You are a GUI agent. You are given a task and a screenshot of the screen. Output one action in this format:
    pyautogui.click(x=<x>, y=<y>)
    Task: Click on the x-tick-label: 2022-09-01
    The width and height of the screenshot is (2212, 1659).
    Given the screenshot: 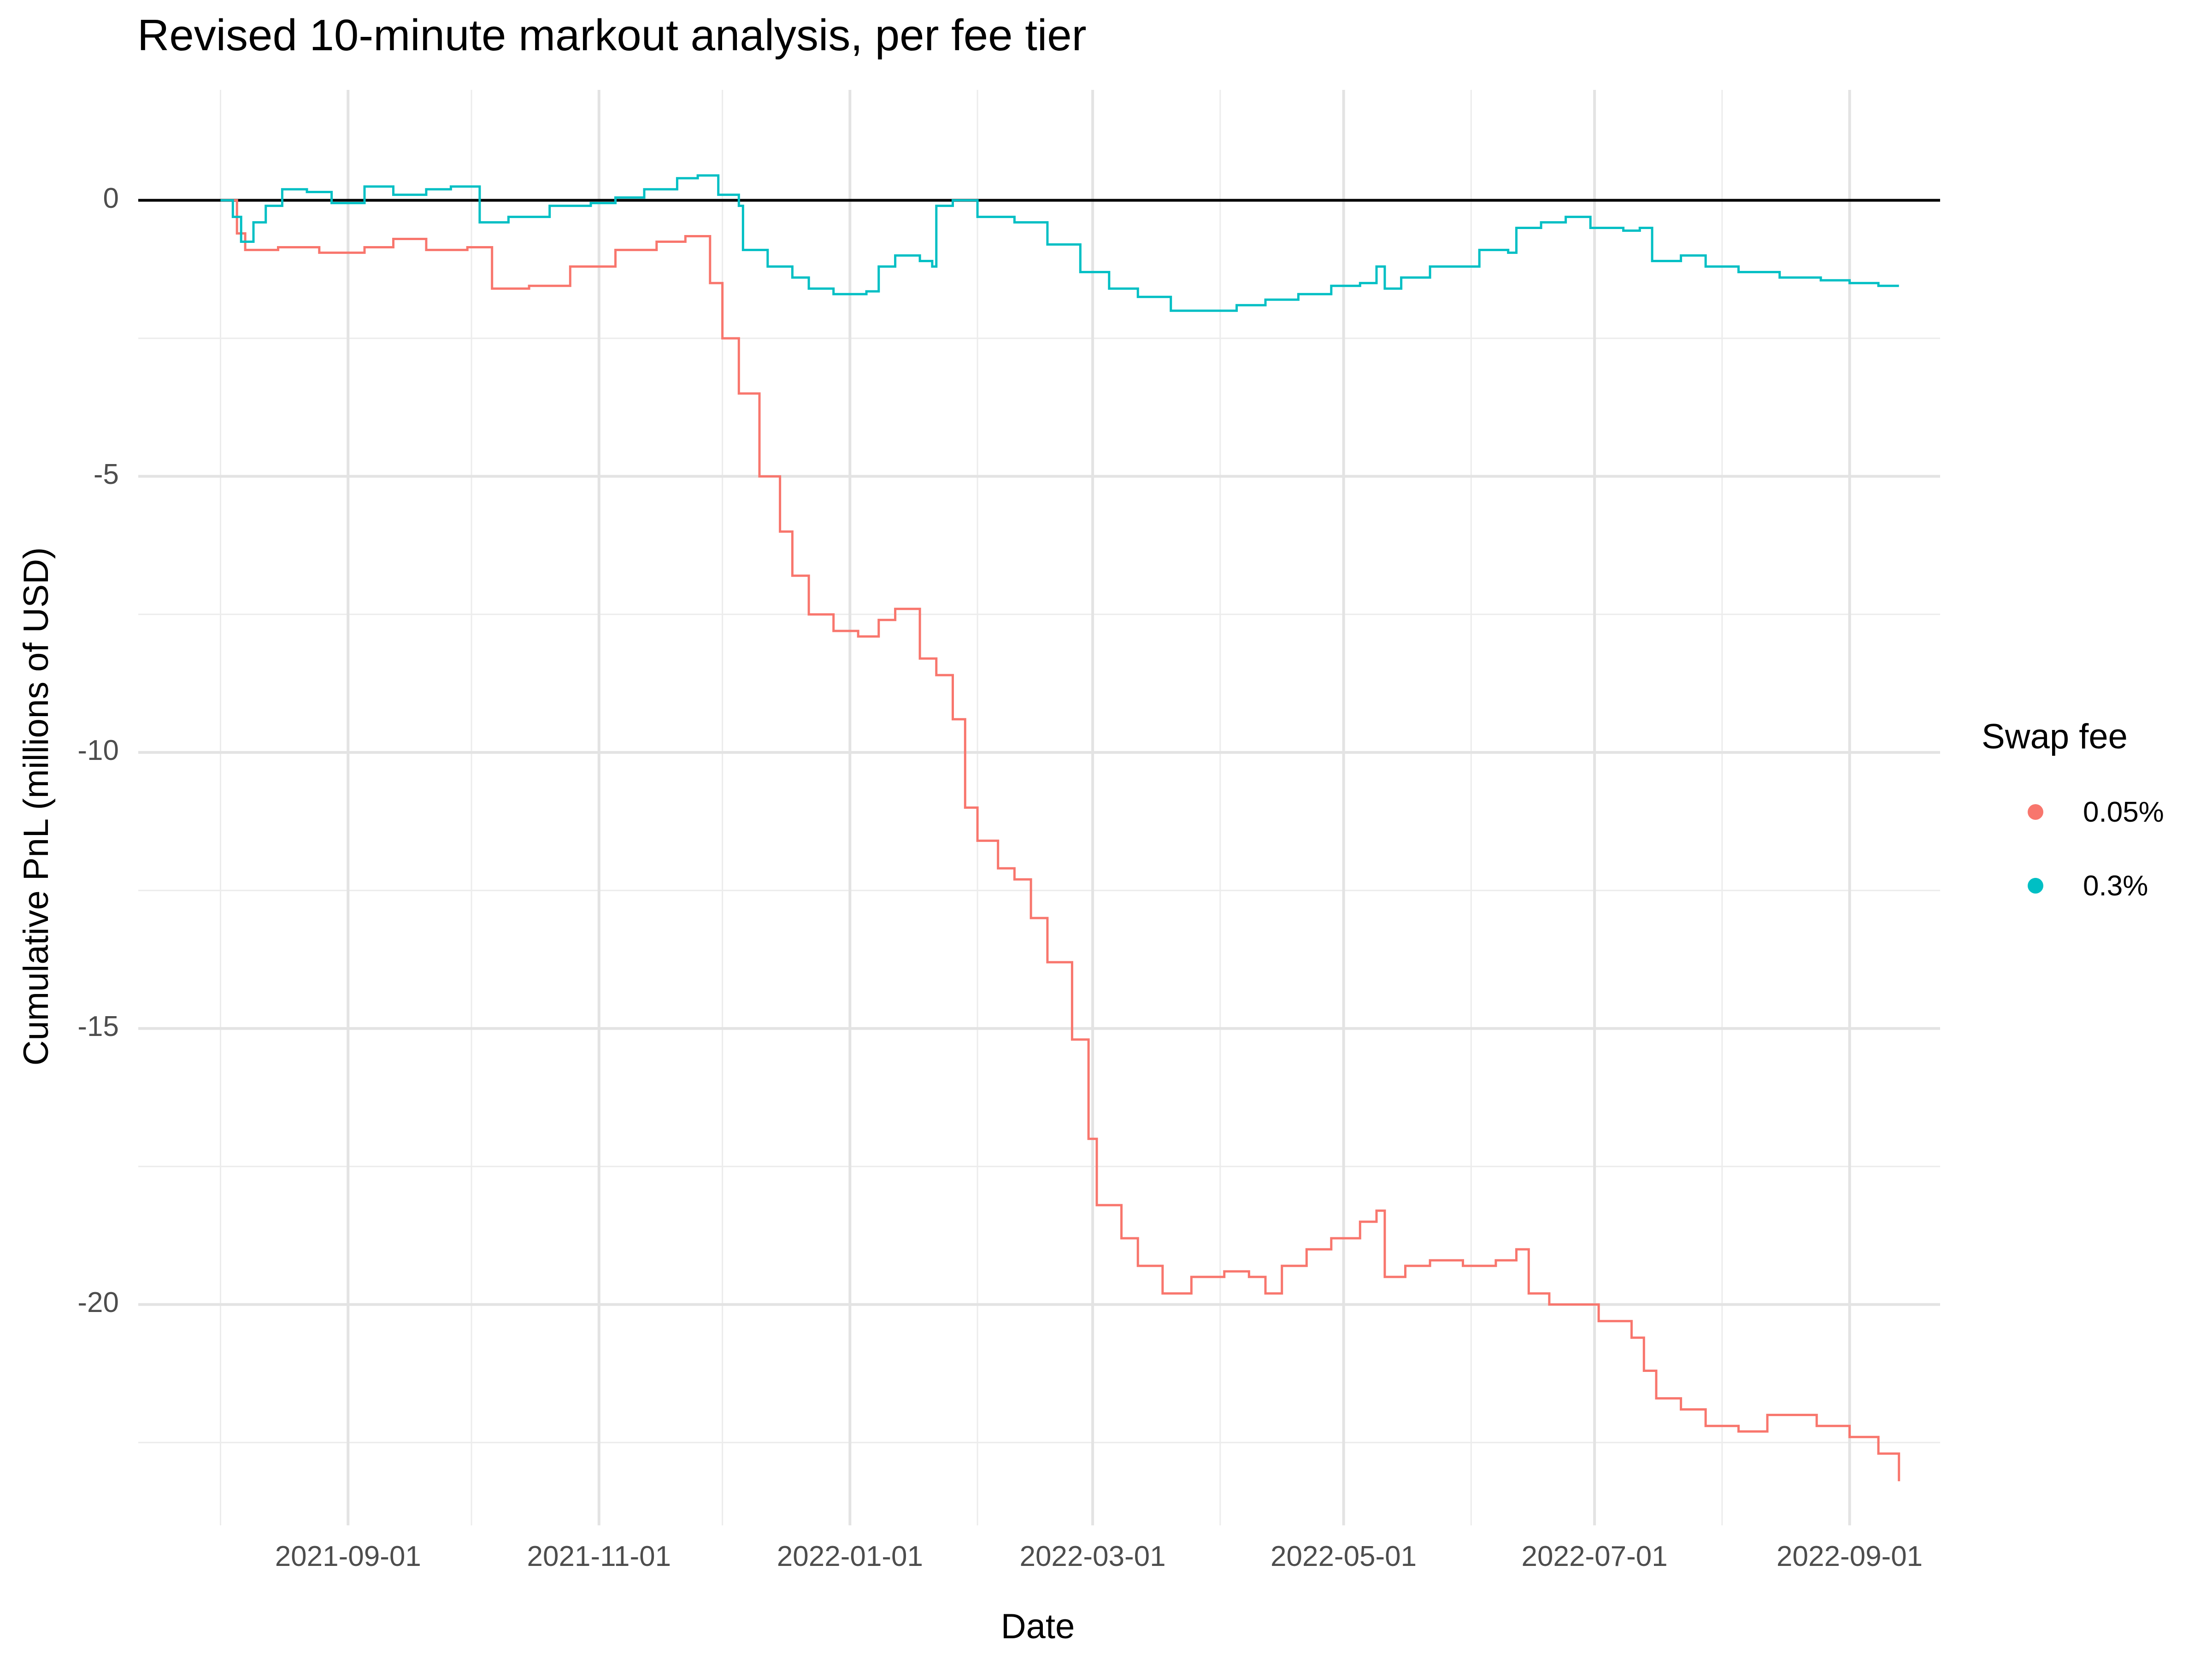 What is the action you would take?
    pyautogui.click(x=1850, y=1556)
    